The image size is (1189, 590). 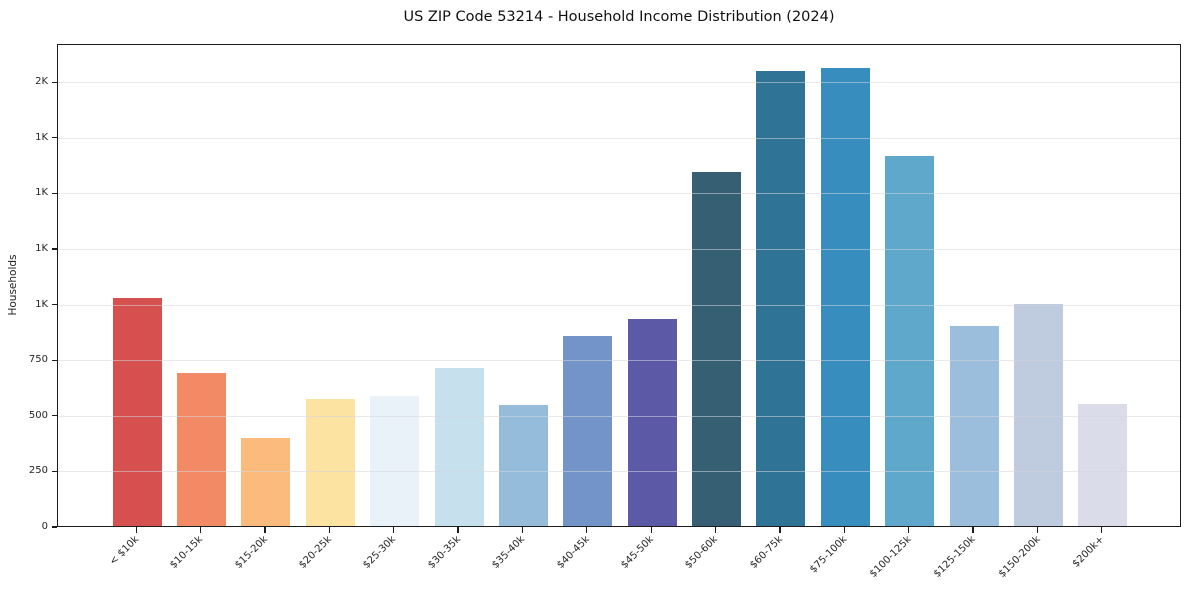 I want to click on y-axis-title: Households, so click(x=13, y=285).